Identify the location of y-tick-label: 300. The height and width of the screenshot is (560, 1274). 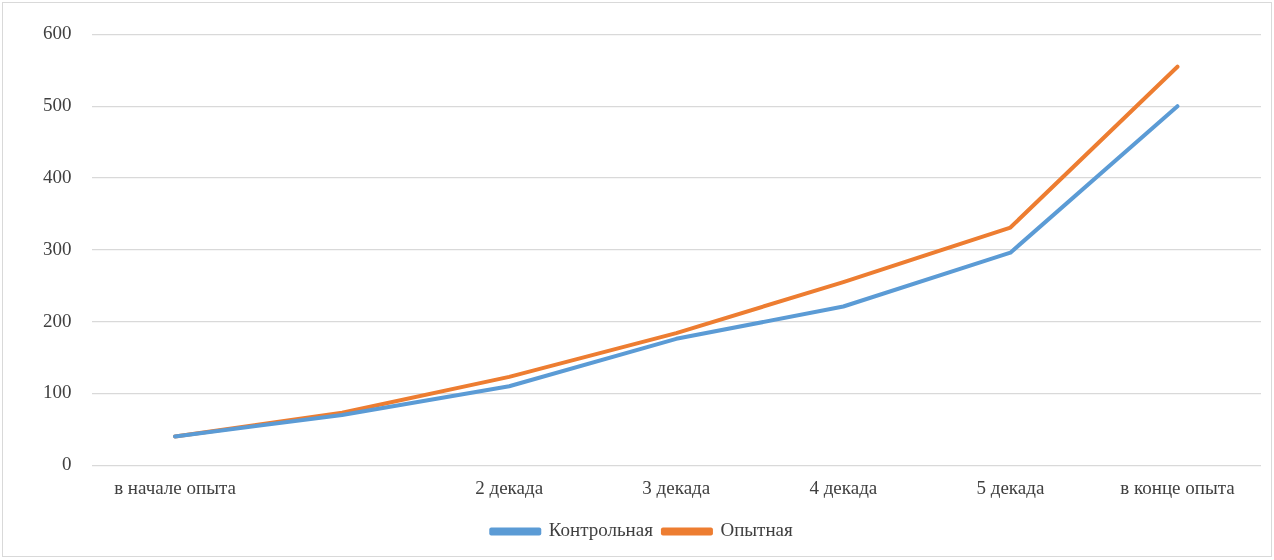
(57, 248).